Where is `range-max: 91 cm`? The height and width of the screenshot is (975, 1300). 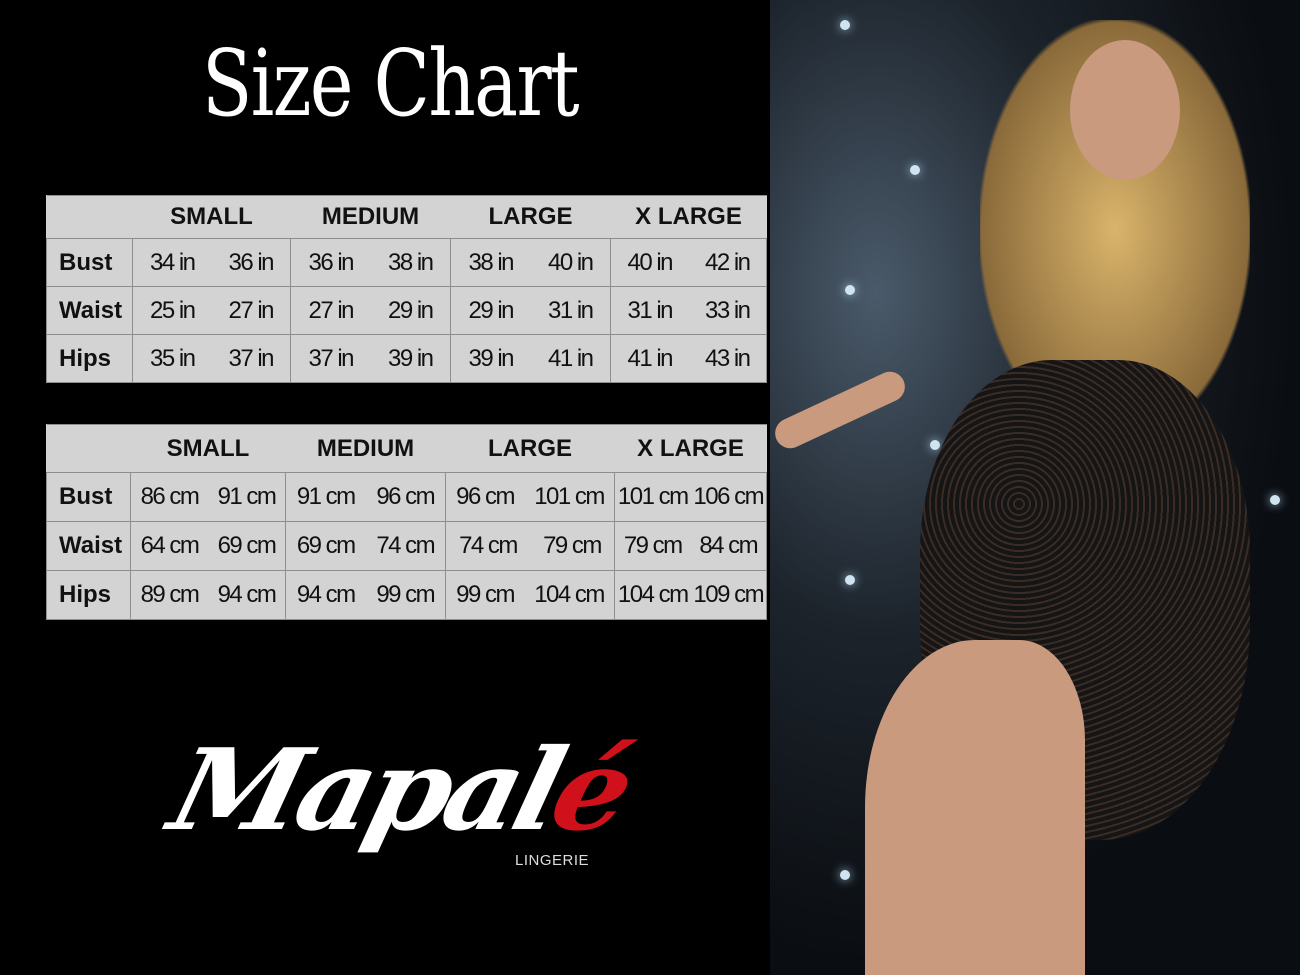
range-max: 91 cm is located at coordinates (247, 496).